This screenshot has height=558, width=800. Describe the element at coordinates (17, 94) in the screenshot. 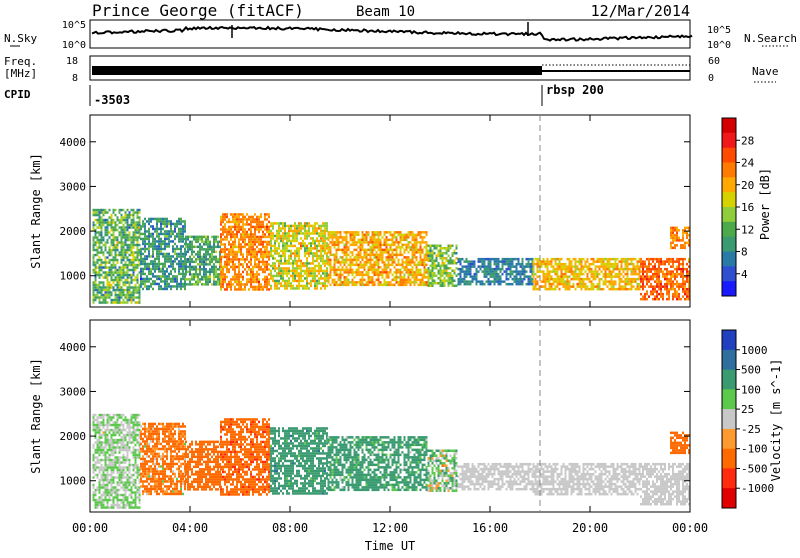

I see `cpid-label: CPID` at that location.